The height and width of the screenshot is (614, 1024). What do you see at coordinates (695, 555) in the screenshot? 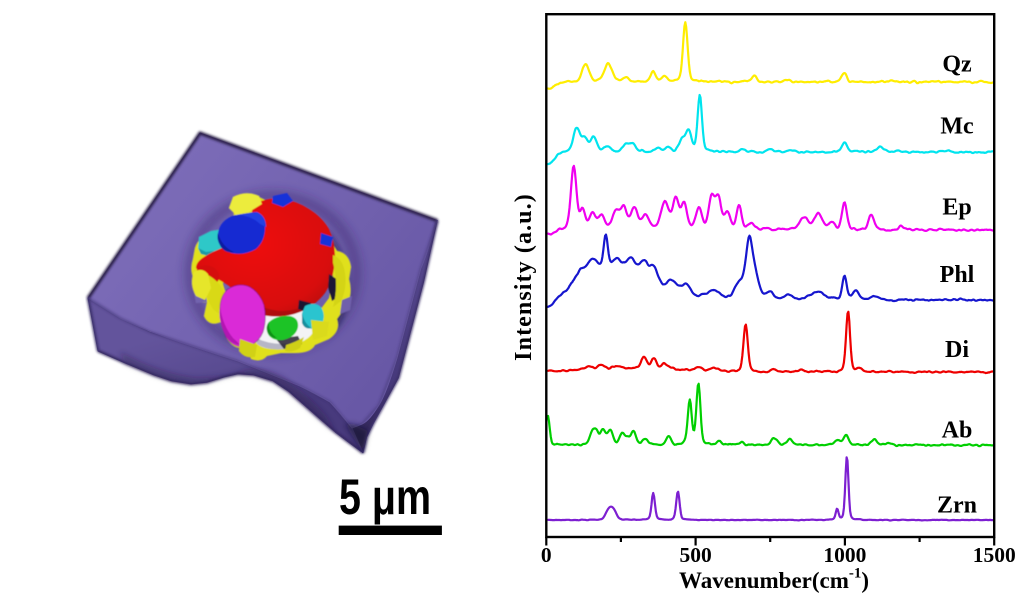
I see `svg-text: 500` at bounding box center [695, 555].